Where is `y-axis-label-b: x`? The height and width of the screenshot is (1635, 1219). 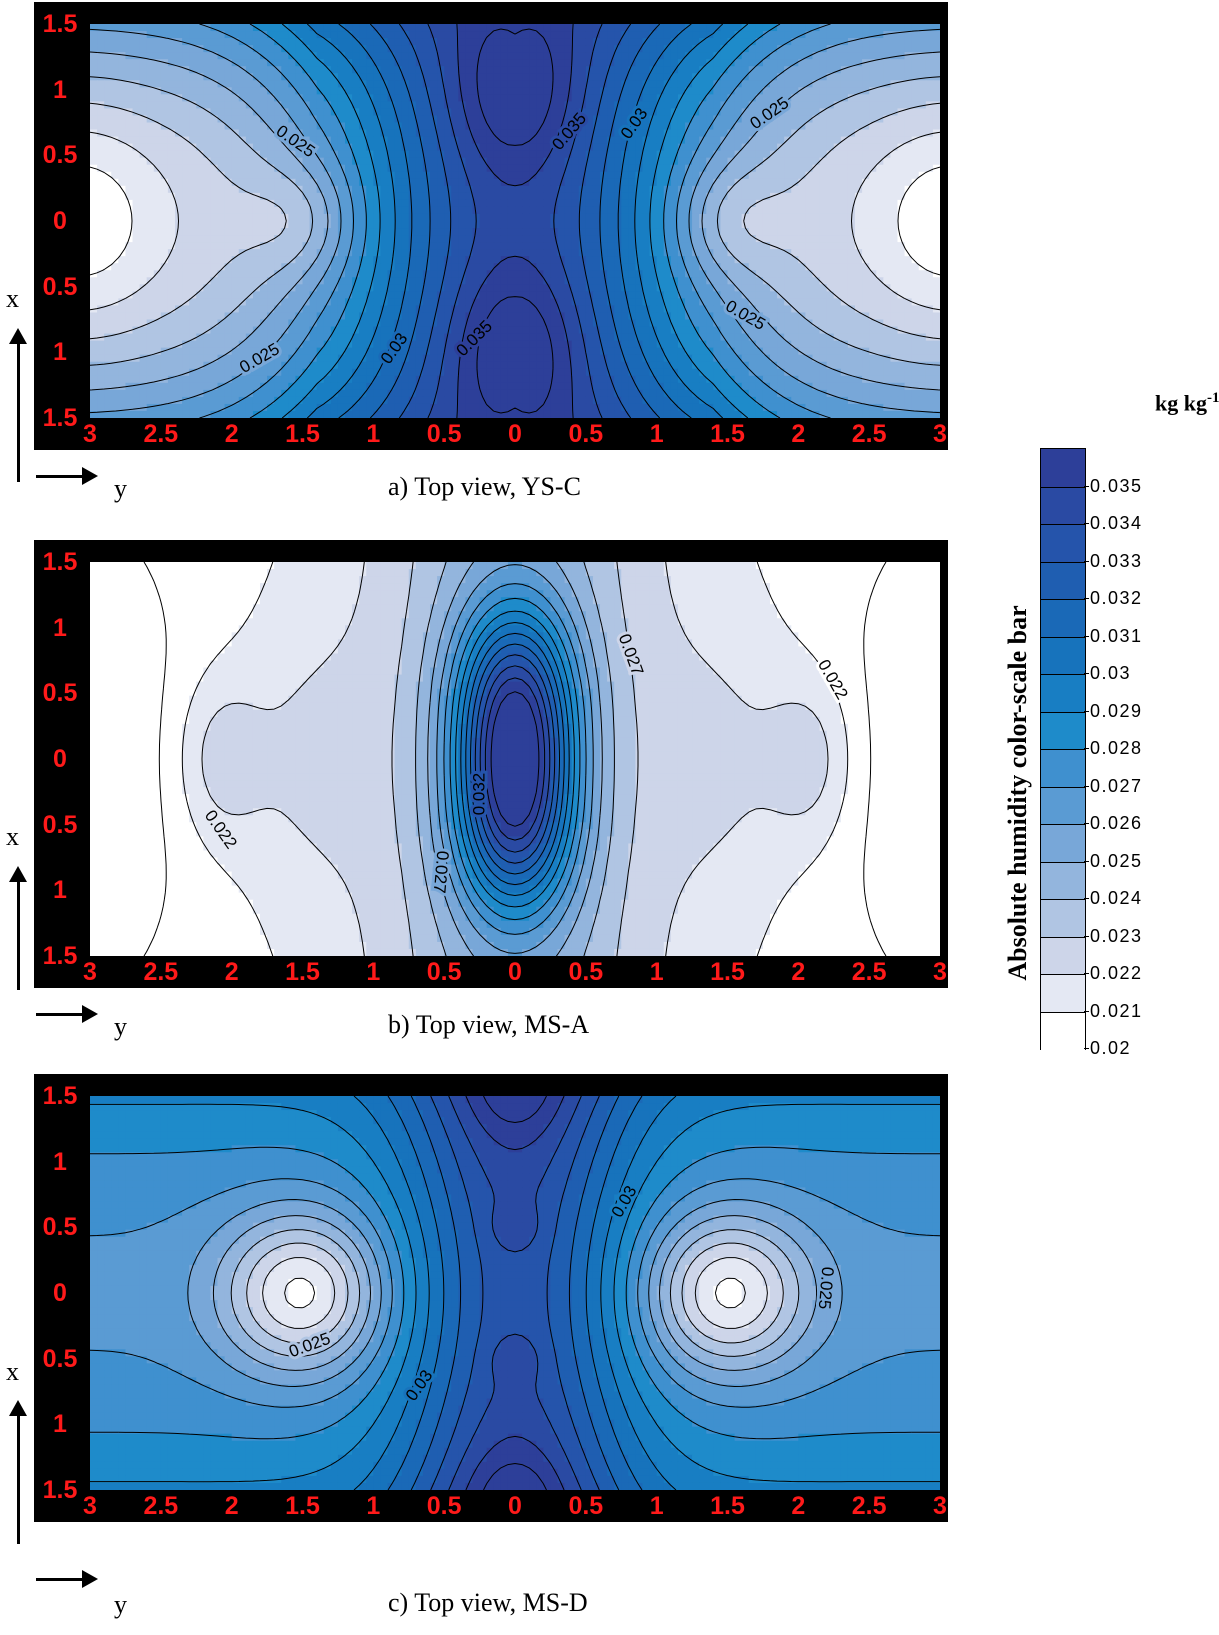
y-axis-label-b: x is located at coordinates (12, 837).